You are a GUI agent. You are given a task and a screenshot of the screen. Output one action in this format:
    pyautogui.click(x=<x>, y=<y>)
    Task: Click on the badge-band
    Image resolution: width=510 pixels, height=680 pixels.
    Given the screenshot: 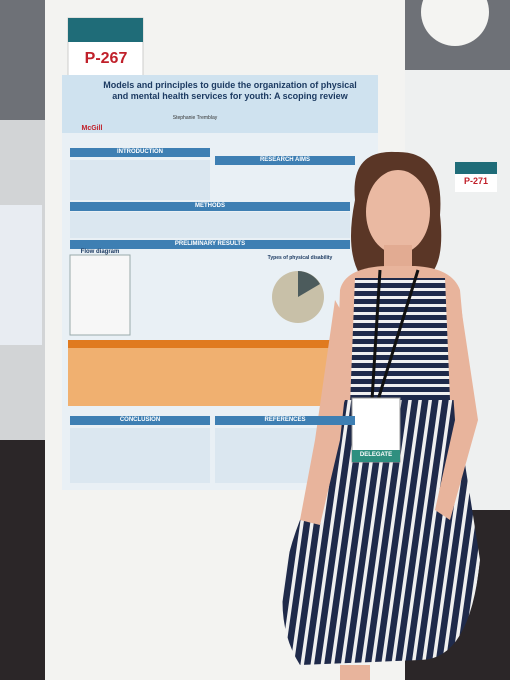 What is the action you would take?
    pyautogui.click(x=376, y=456)
    